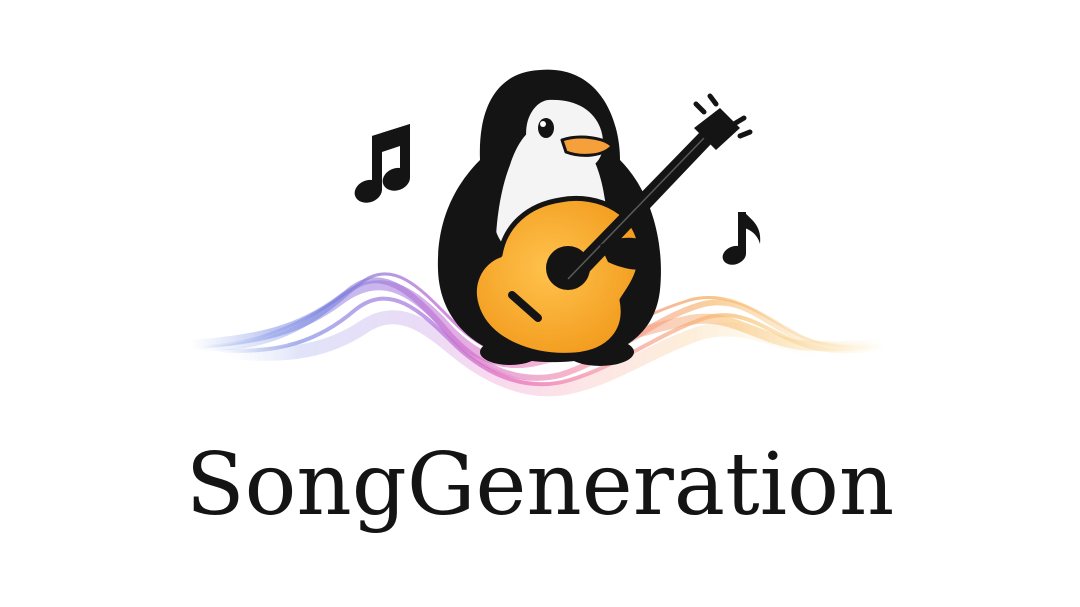  Describe the element at coordinates (612, 225) in the screenshot. I see `guitar-icon` at that location.